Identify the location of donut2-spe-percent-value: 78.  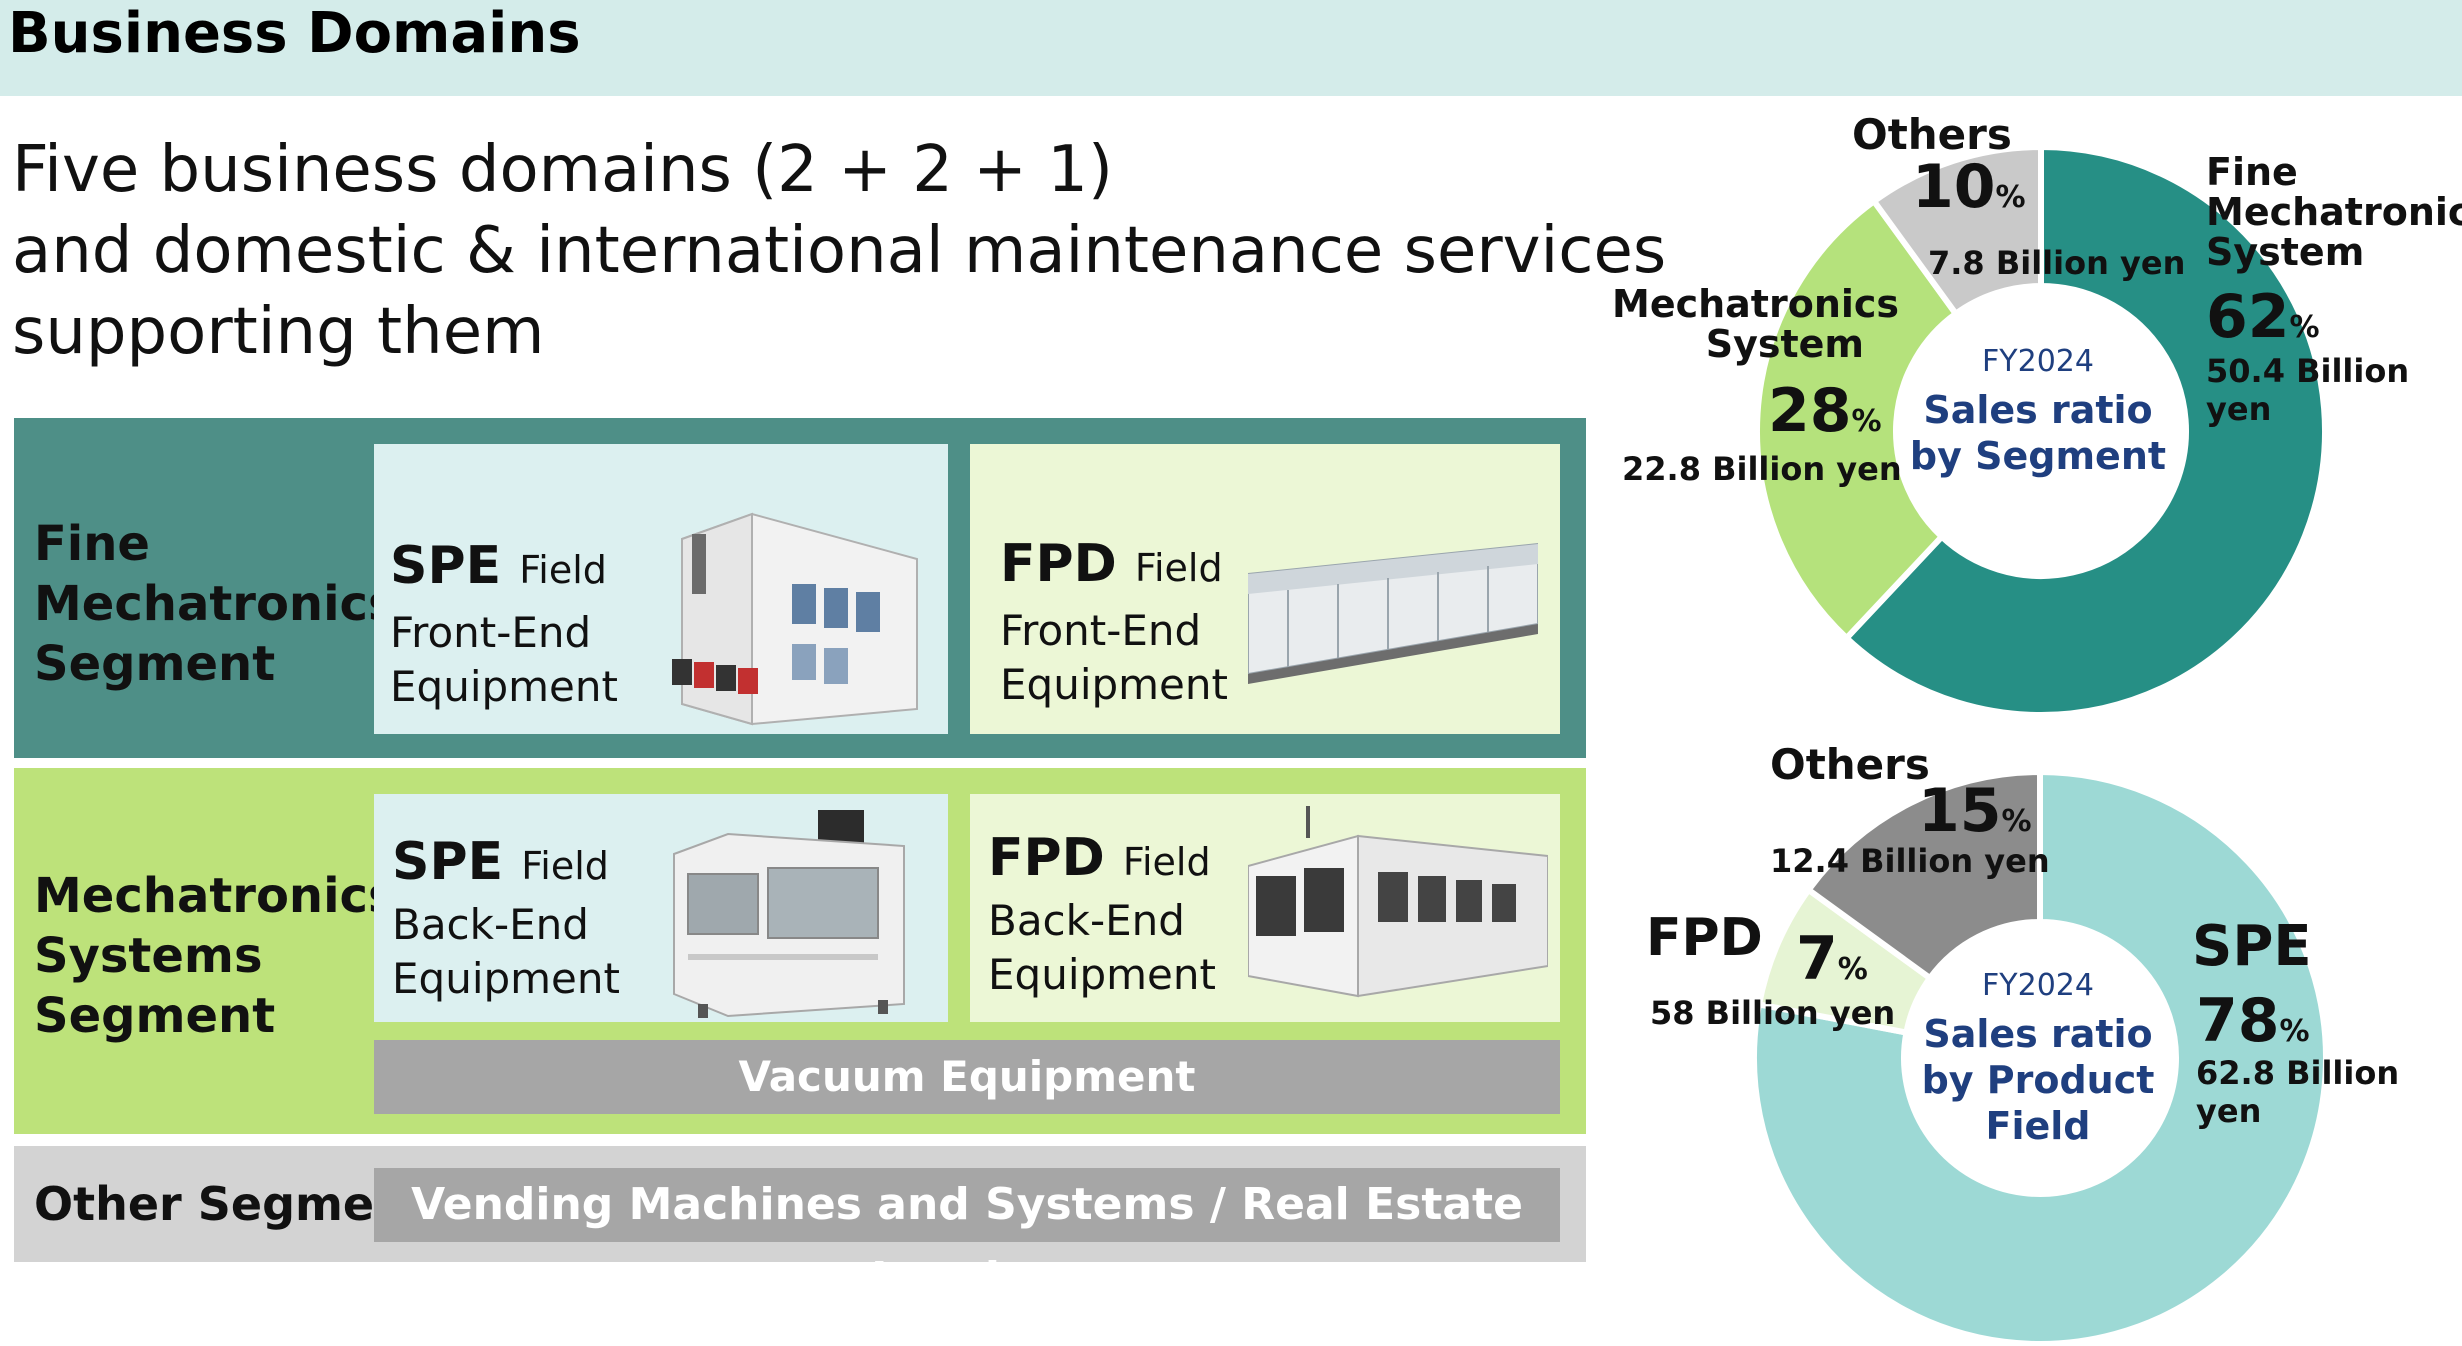
(2238, 1021).